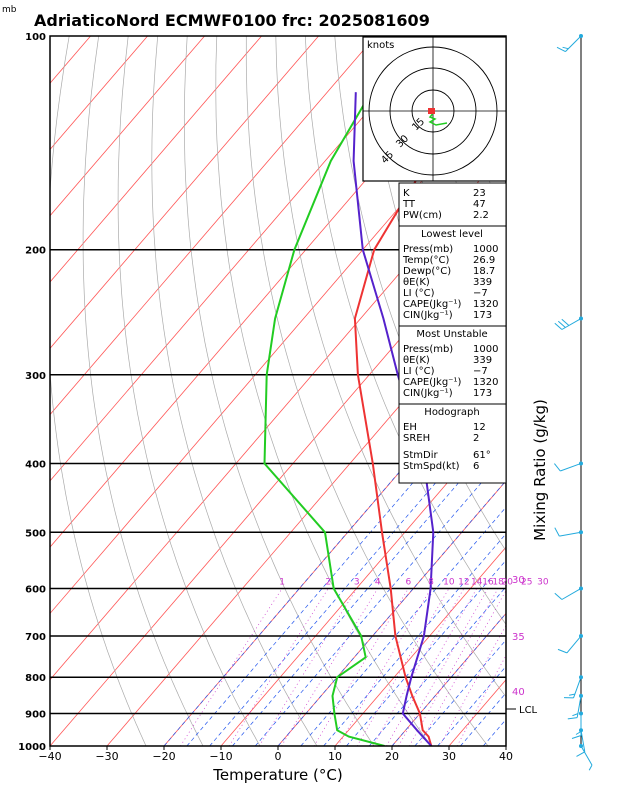  I want to click on wind-barbs, so click(573, 402).